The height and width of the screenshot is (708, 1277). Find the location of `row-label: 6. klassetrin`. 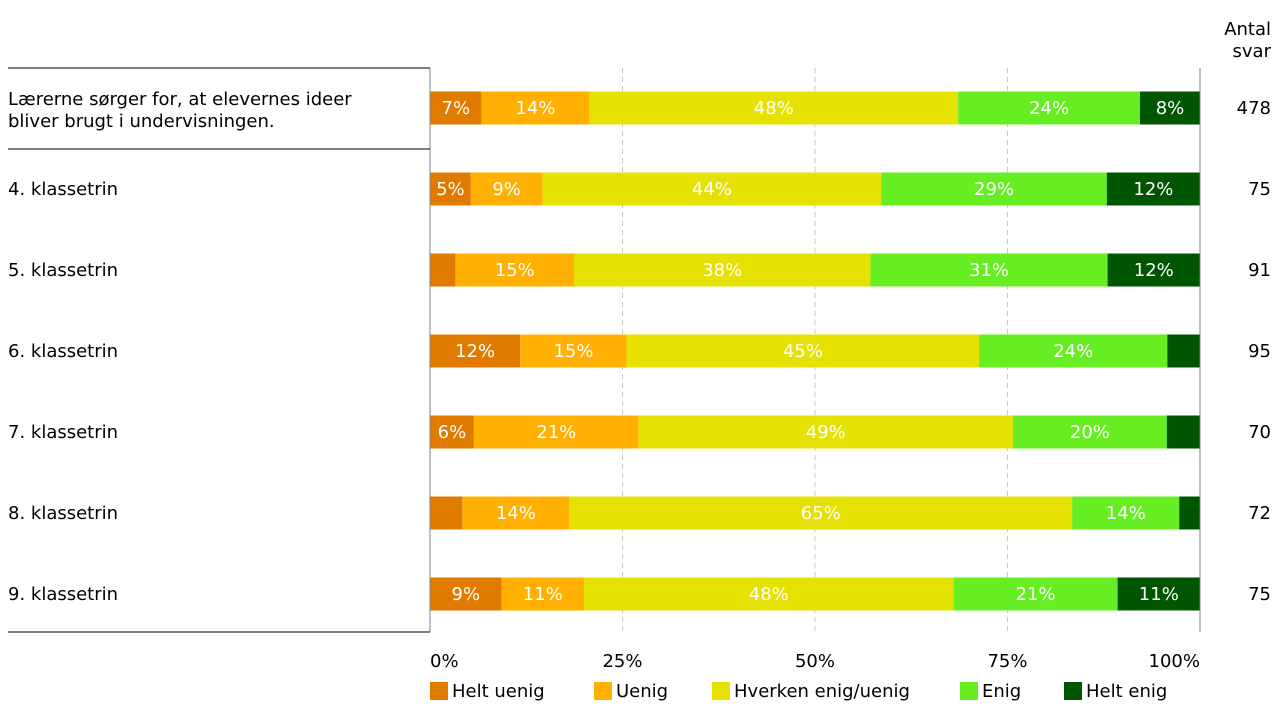

row-label: 6. klassetrin is located at coordinates (63, 351).